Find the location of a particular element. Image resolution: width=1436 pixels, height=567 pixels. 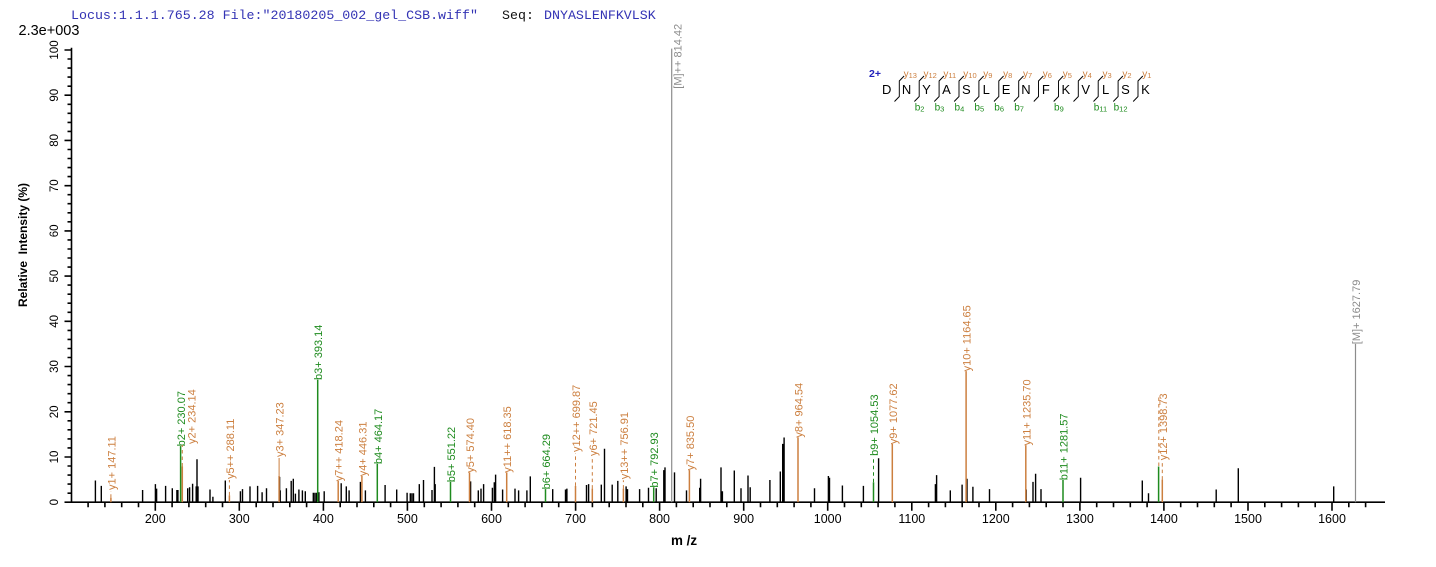

svg-text: y6 is located at coordinates (1047, 74).